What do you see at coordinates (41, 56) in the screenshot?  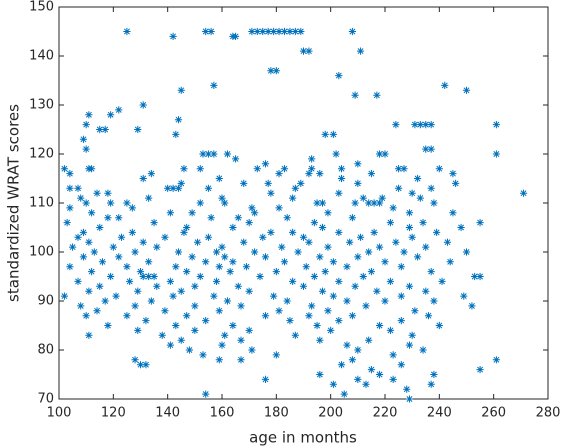 I see `y-tick-label: 140` at bounding box center [41, 56].